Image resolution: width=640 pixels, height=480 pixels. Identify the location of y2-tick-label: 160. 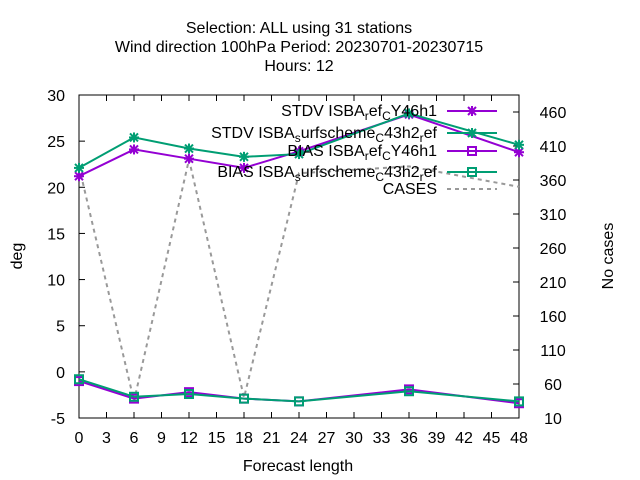
(553, 317).